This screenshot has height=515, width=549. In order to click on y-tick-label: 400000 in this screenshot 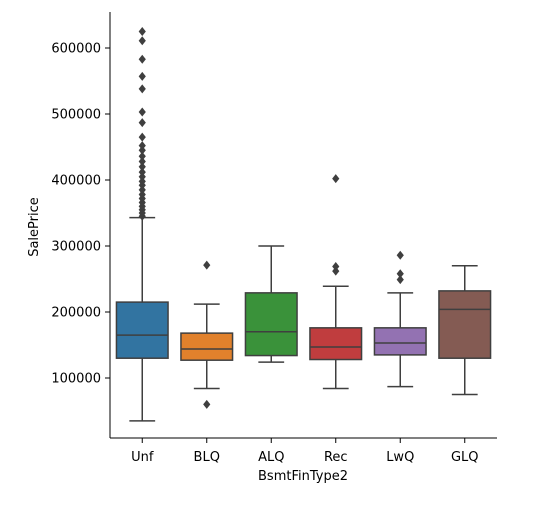, I will do `click(76, 181)`.